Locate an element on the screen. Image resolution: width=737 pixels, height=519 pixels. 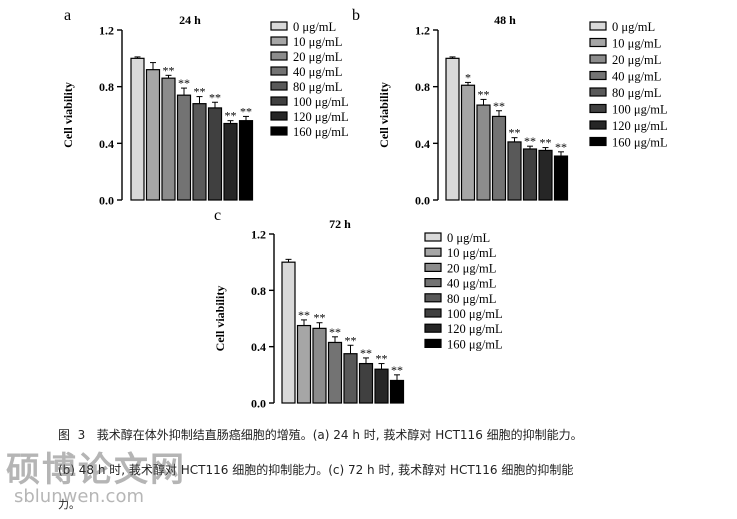
watermark-logo-text: 硕博论文网 is located at coordinates (96, 470).